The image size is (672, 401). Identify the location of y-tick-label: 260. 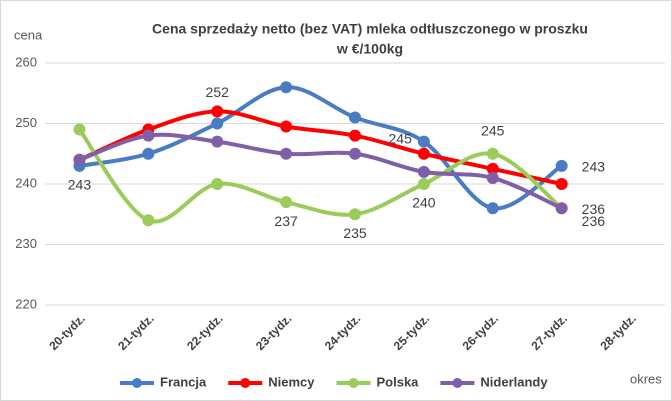
(26, 61).